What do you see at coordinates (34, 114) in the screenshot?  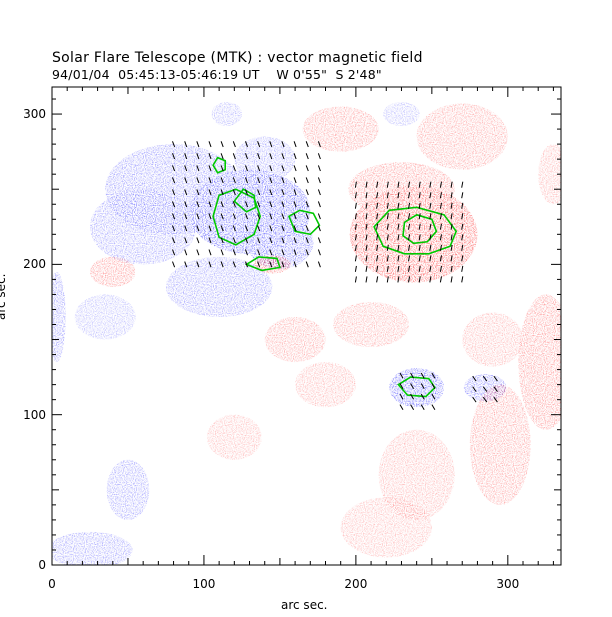 I see `y-tick-label: 300` at bounding box center [34, 114].